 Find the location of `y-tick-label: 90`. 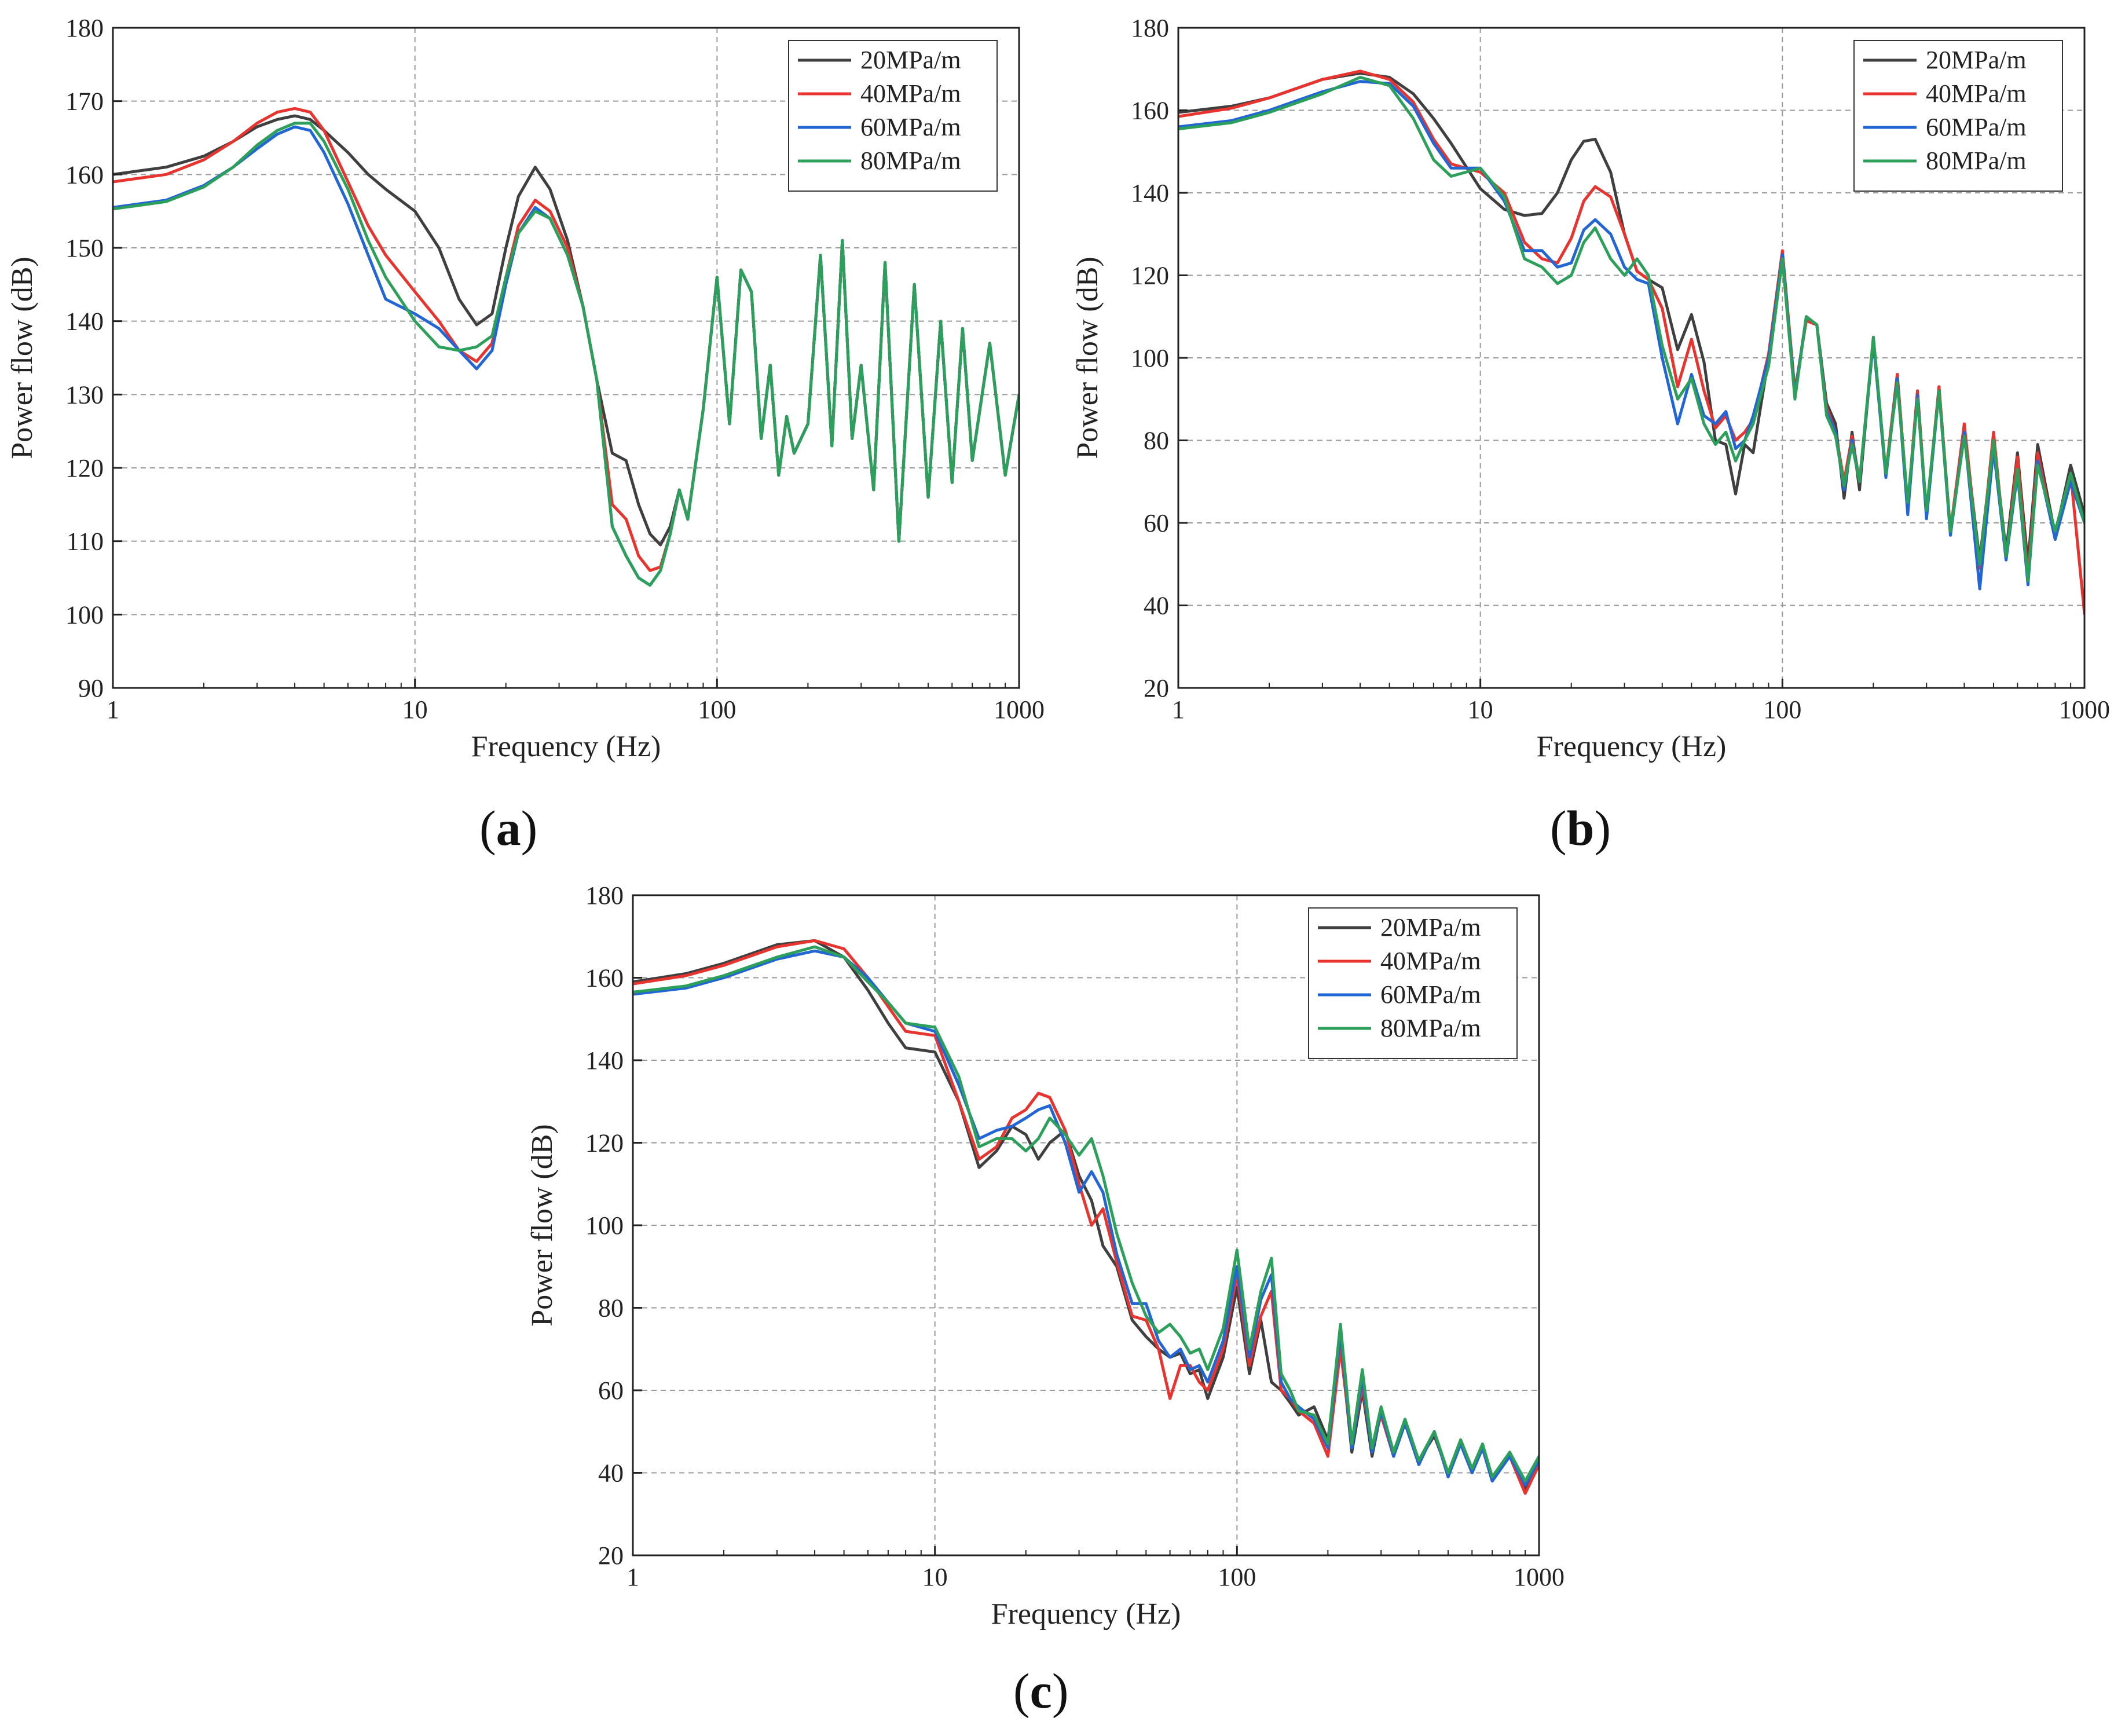

y-tick-label: 90 is located at coordinates (91, 688).